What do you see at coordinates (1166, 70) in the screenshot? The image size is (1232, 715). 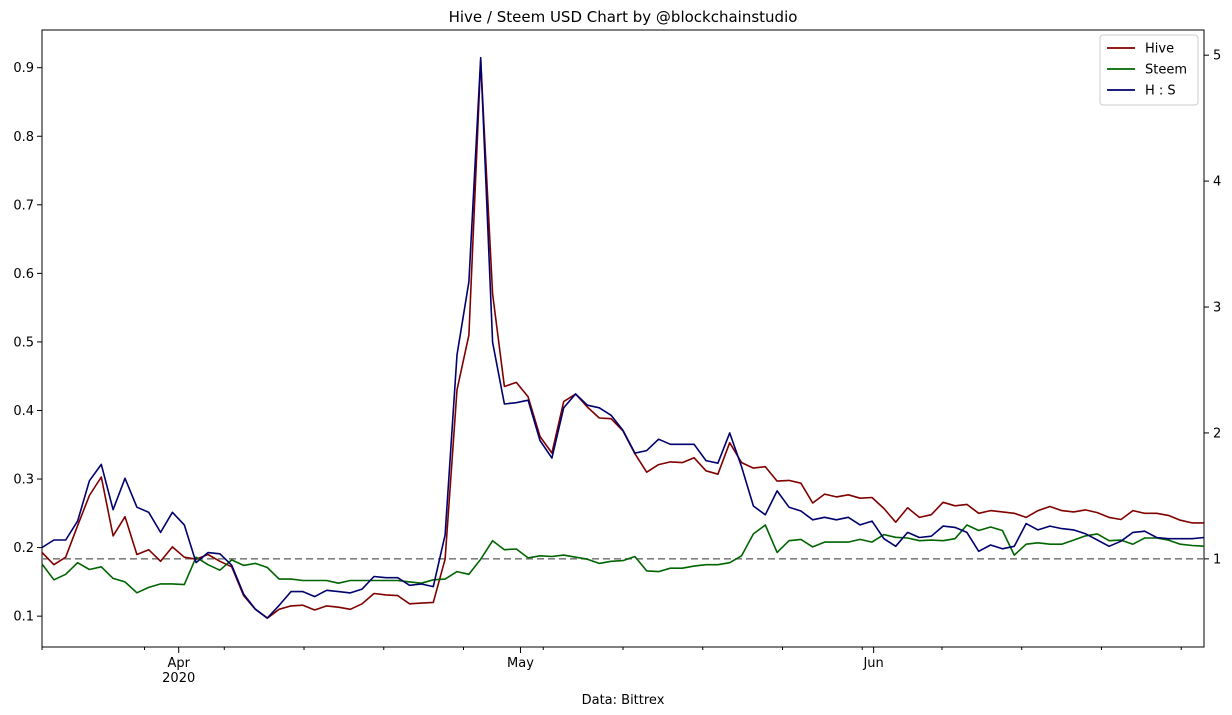 I see `legend-label: Steem` at bounding box center [1166, 70].